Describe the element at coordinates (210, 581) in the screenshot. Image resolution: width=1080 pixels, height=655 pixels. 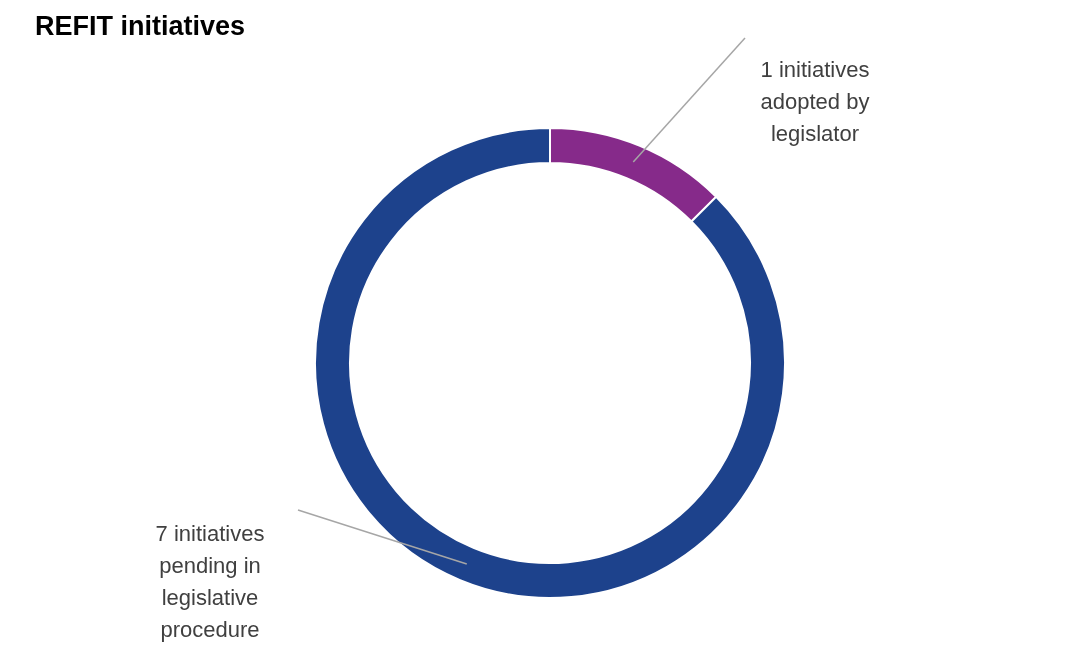
I see `slice-label: 7 initiatives pending in legislative procedure` at that location.